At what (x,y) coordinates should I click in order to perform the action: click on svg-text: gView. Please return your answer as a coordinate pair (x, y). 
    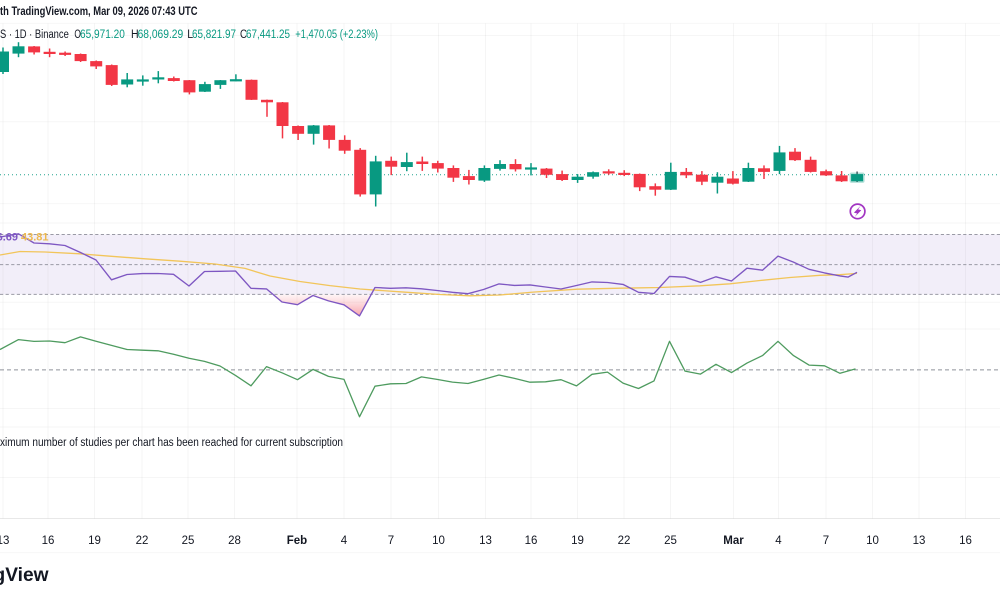
    Looking at the image, I should click on (24, 575).